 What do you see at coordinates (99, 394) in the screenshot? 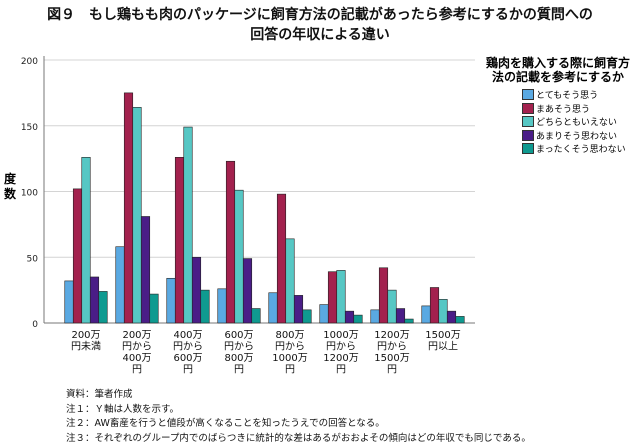
I see `note-line: 資料：筆者作成` at bounding box center [99, 394].